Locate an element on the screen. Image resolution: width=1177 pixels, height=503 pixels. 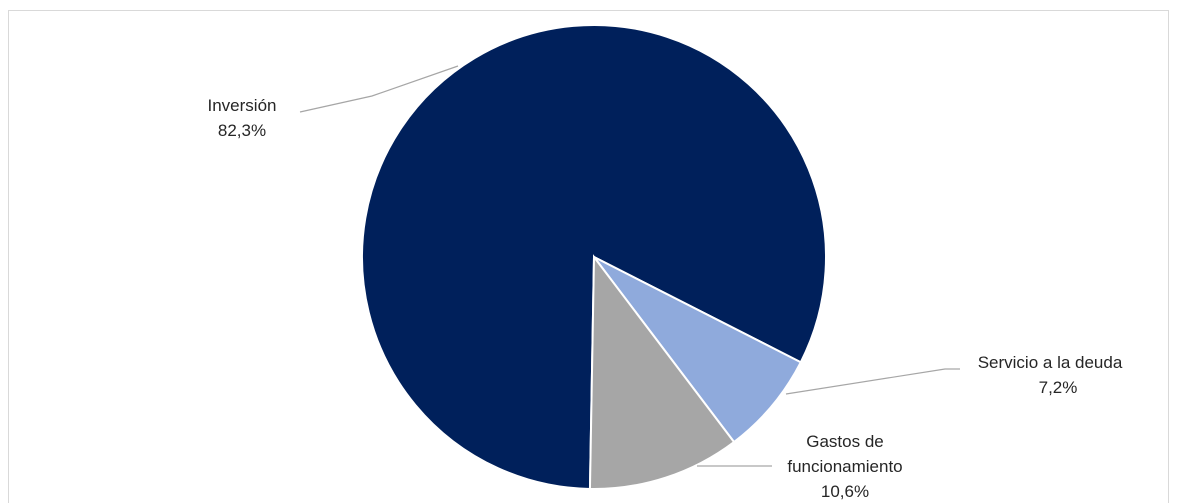
slice-label-gastos-name-line2: funcionamiento is located at coordinates (844, 466).